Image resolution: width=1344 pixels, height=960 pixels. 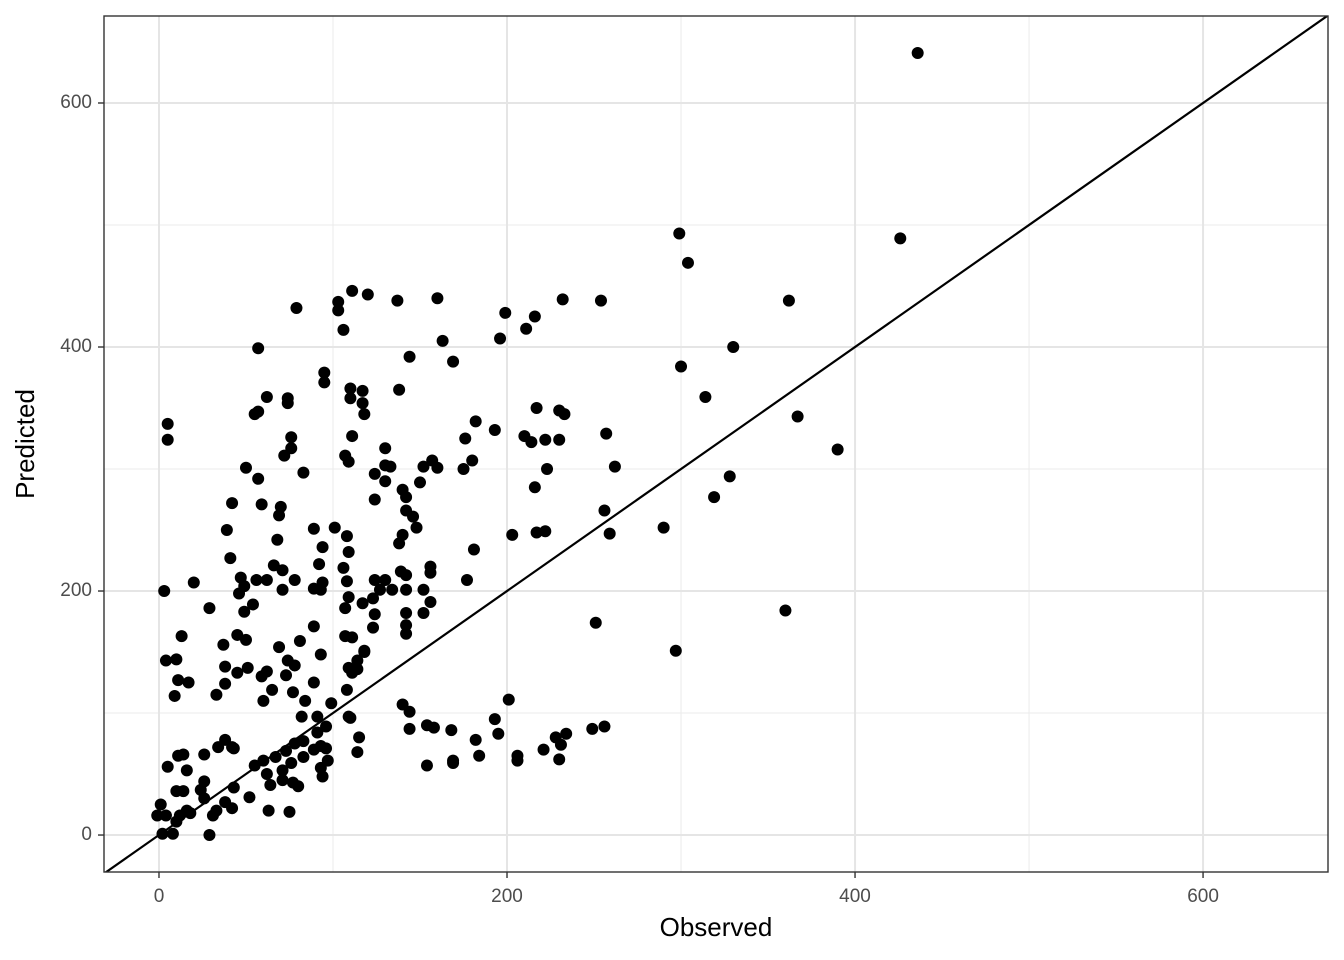 What do you see at coordinates (716, 927) in the screenshot?
I see `x-axis-title: Observed` at bounding box center [716, 927].